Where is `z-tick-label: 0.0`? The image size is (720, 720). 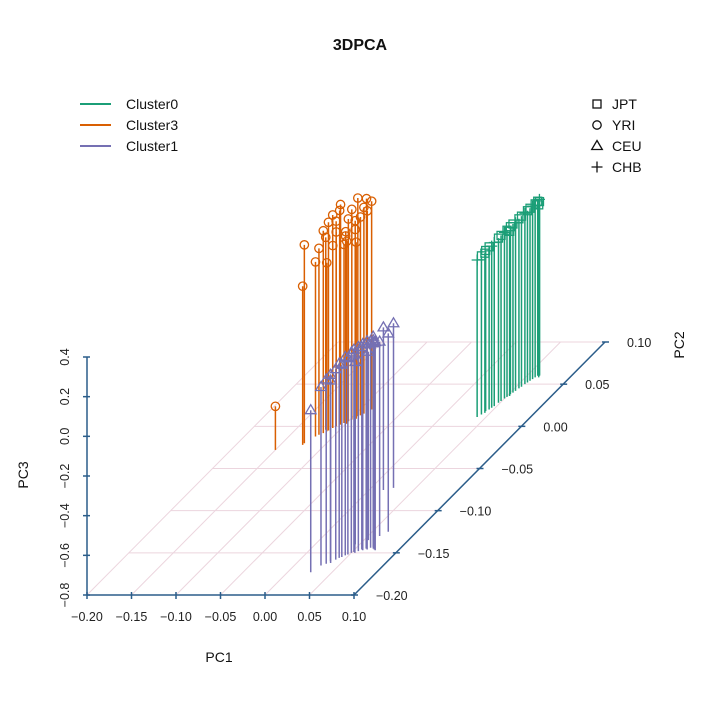 z-tick-label: 0.0 is located at coordinates (65, 436).